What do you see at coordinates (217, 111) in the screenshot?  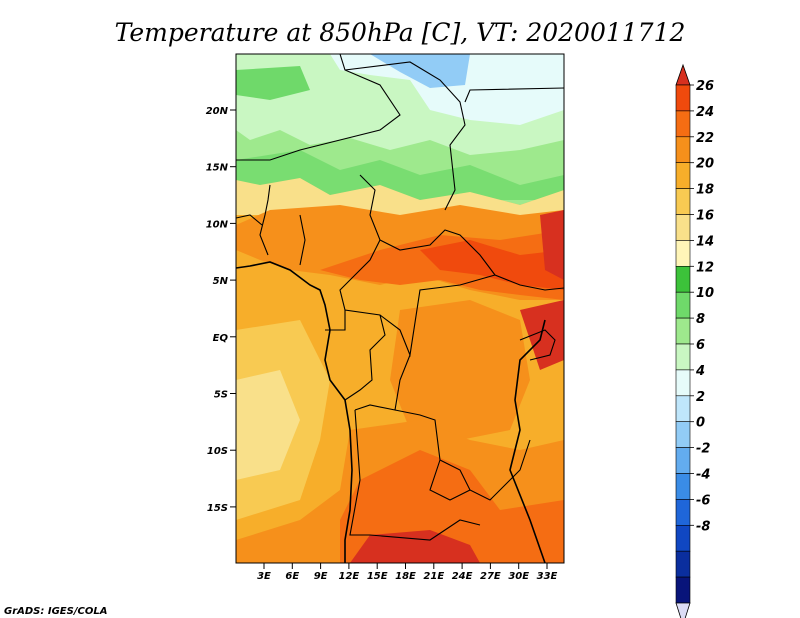 I see `lat-tick-label: 20N` at bounding box center [217, 111].